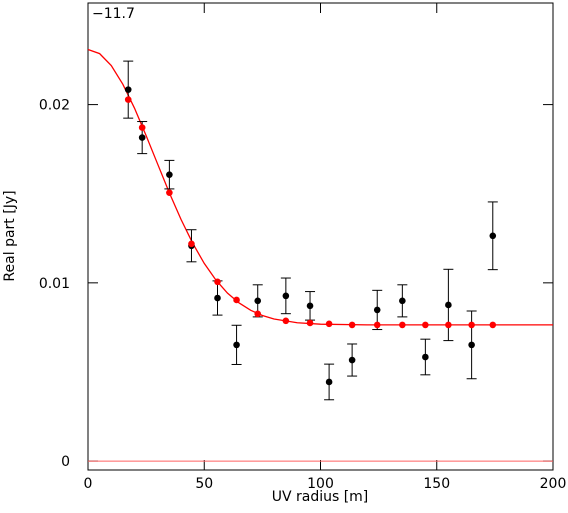 The width and height of the screenshot is (568, 513). I want to click on x-tick-label: 200, so click(553, 484).